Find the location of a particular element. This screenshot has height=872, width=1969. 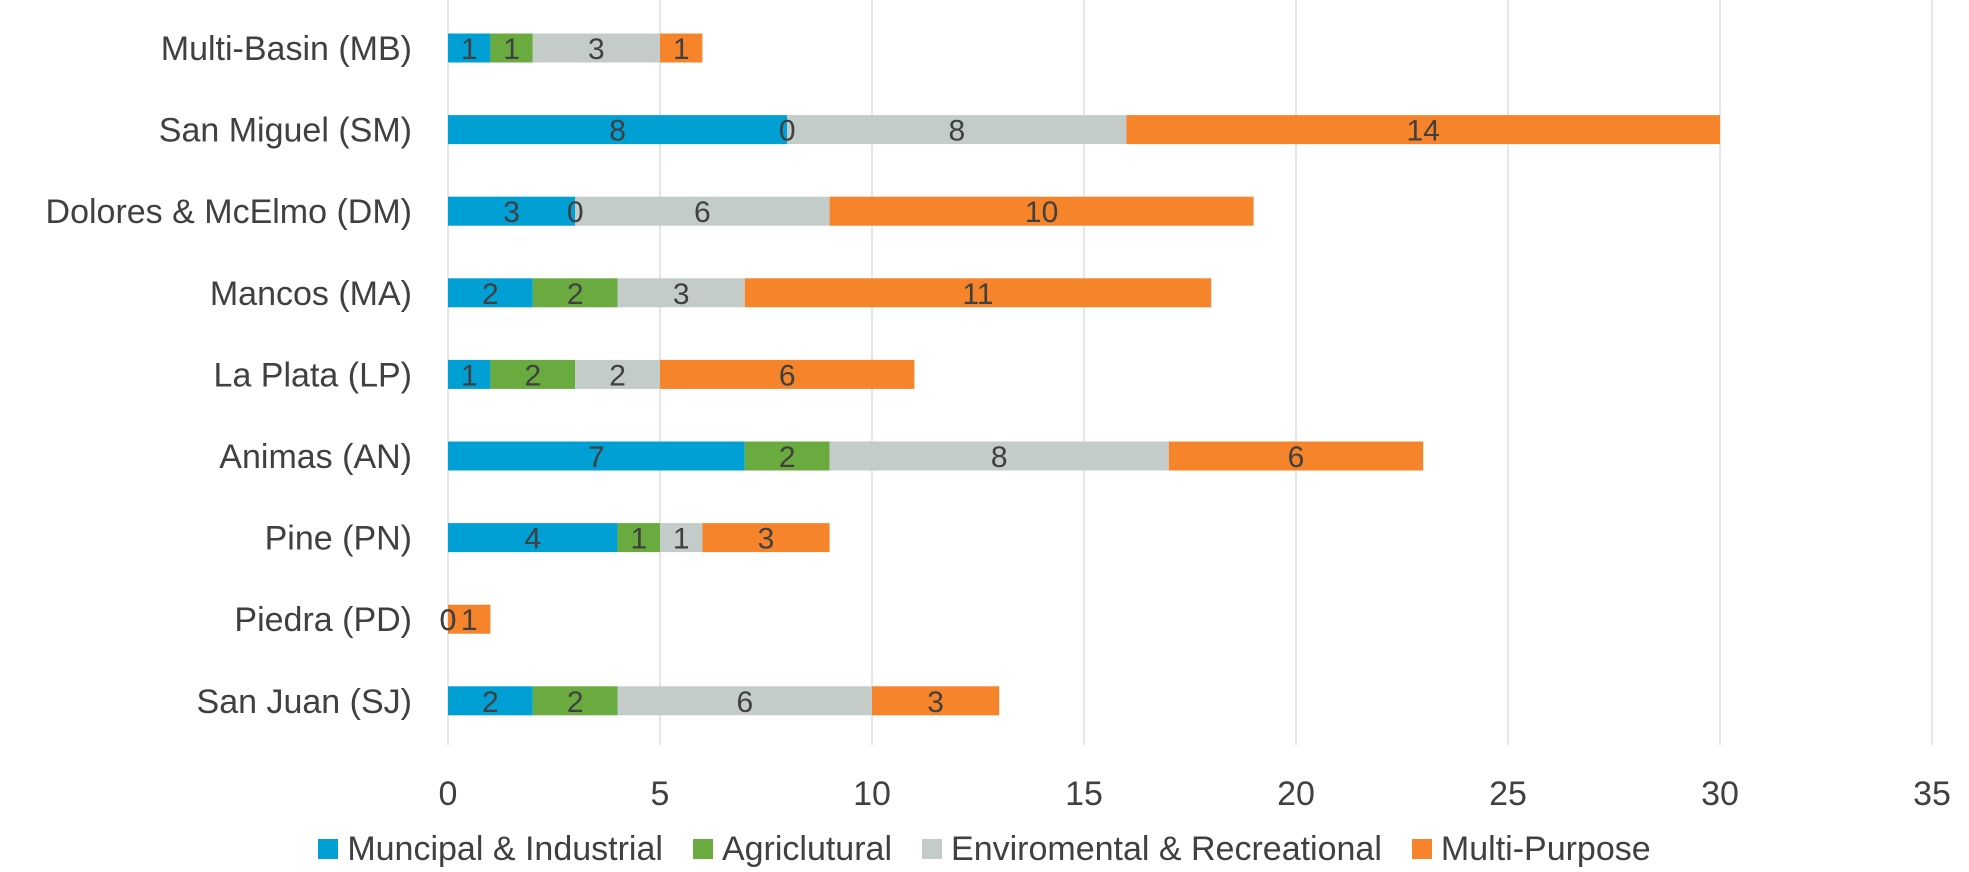

category-label: La Plata (LP) is located at coordinates (313, 375).